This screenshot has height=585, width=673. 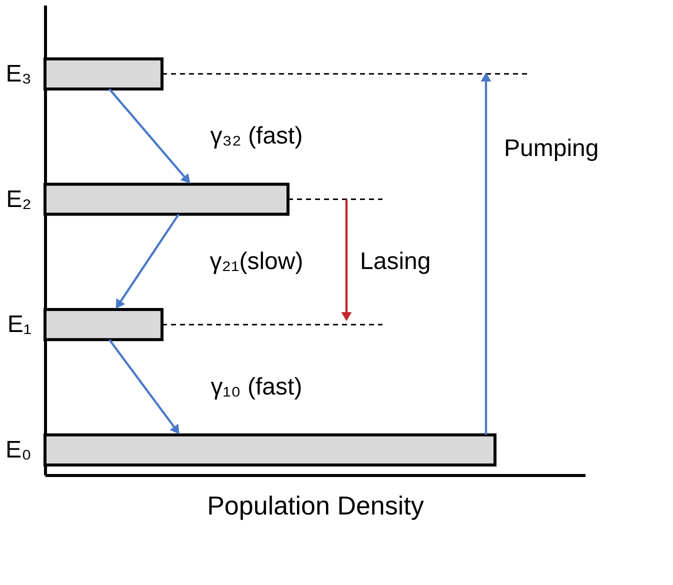 I want to click on text: Pumping, so click(x=551, y=148).